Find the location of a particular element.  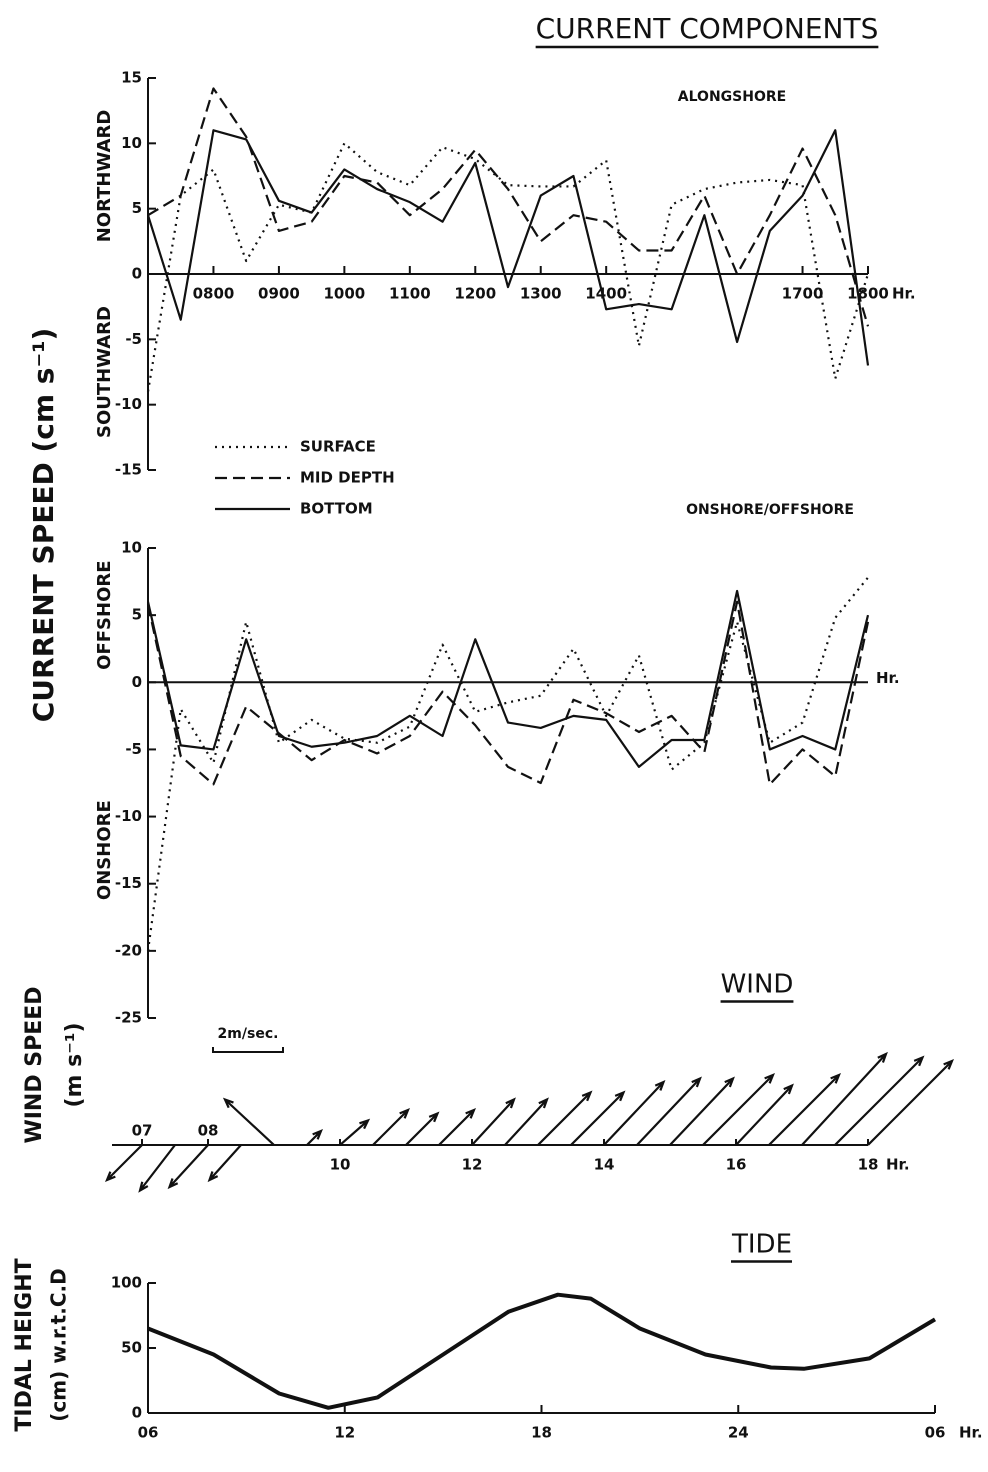

y-axis-label: (m s⁻¹) is located at coordinates (74, 1064).